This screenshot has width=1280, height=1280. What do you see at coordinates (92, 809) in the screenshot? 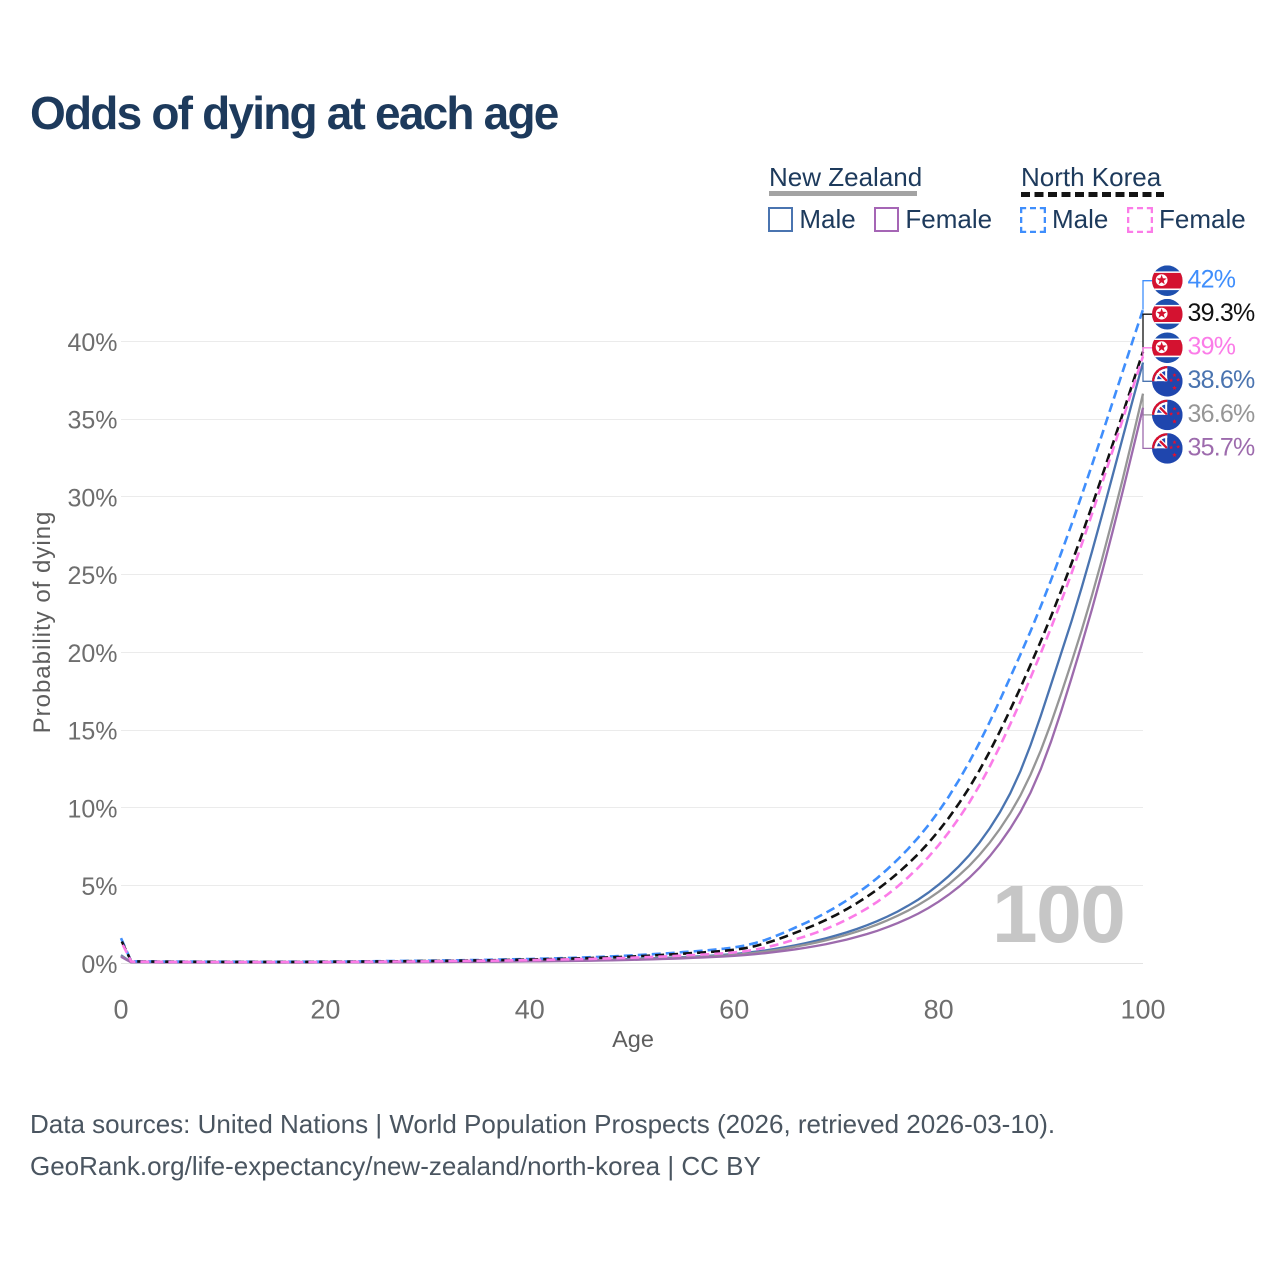
I see `svg-text: 10%` at bounding box center [92, 809].